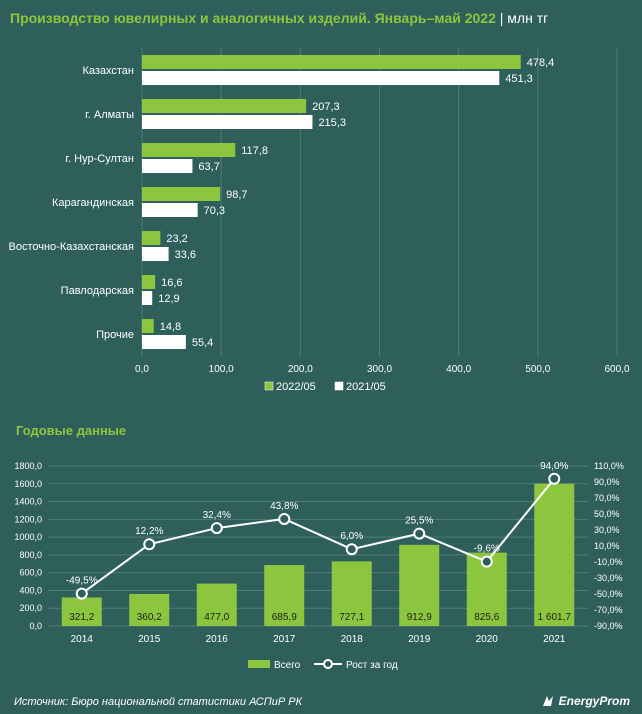  What do you see at coordinates (608, 562) in the screenshot?
I see `y-tick-label-right: -10,0%` at bounding box center [608, 562].